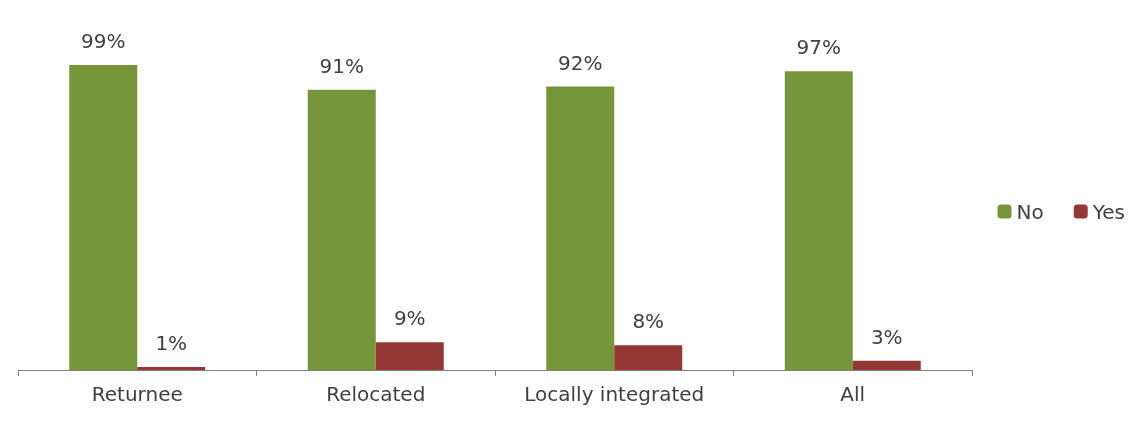 Image resolution: width=1143 pixels, height=423 pixels. I want to click on x-tick-label: Locally integrated, so click(614, 394).